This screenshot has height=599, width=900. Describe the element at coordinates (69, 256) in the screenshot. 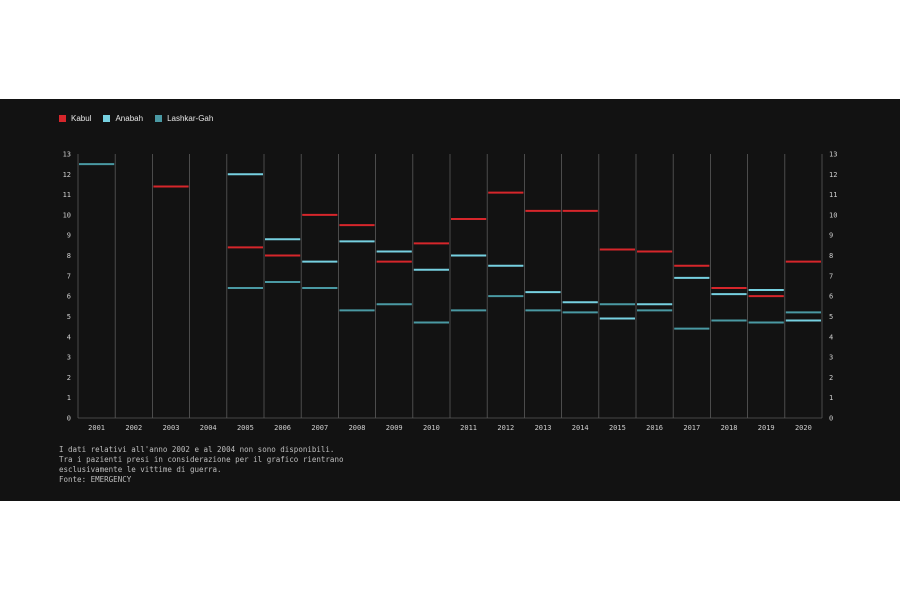

I see `y-tick-label-left: 8` at that location.